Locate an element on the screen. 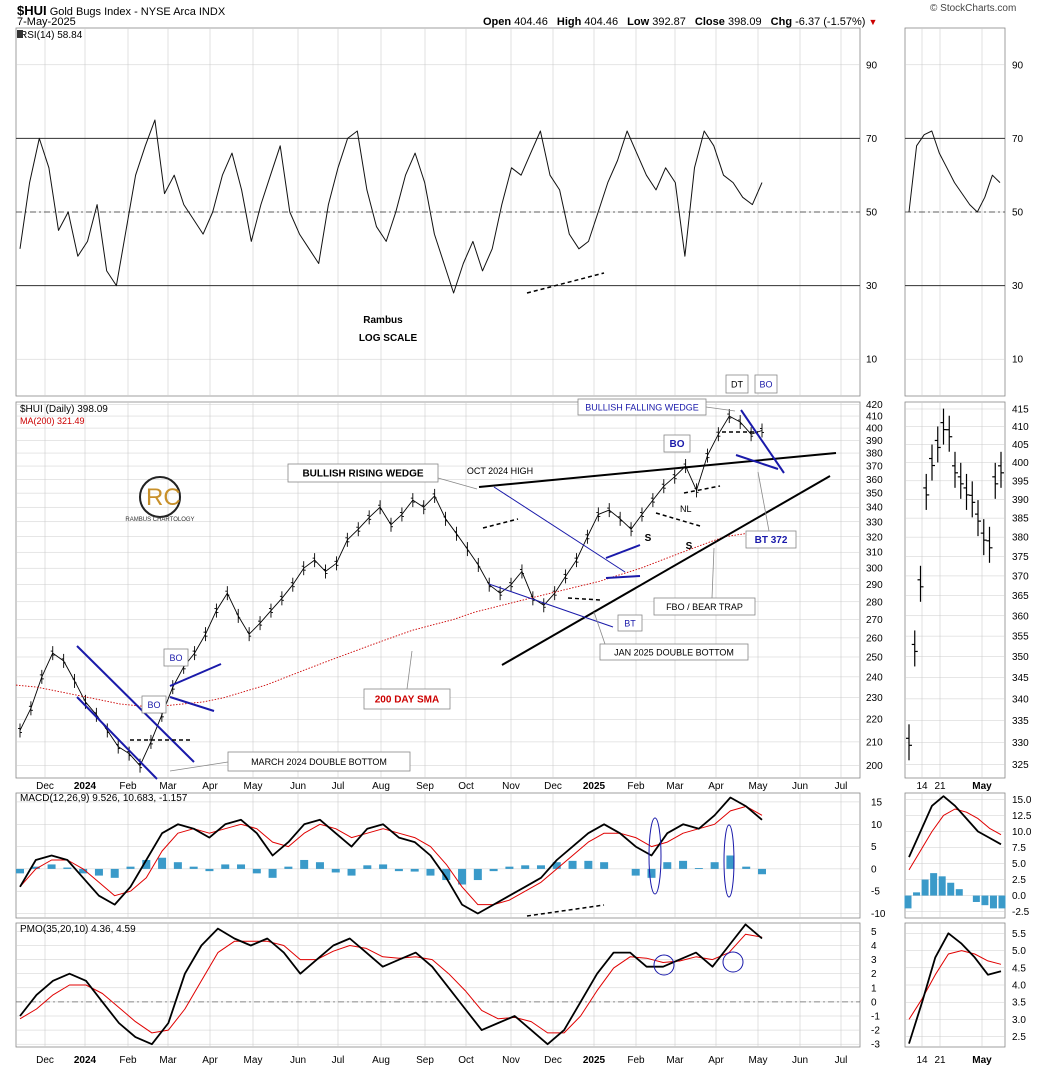 Image resolution: width=1050 pixels, height=1069 pixels. bo-label-feb-box is located at coordinates (154, 704).